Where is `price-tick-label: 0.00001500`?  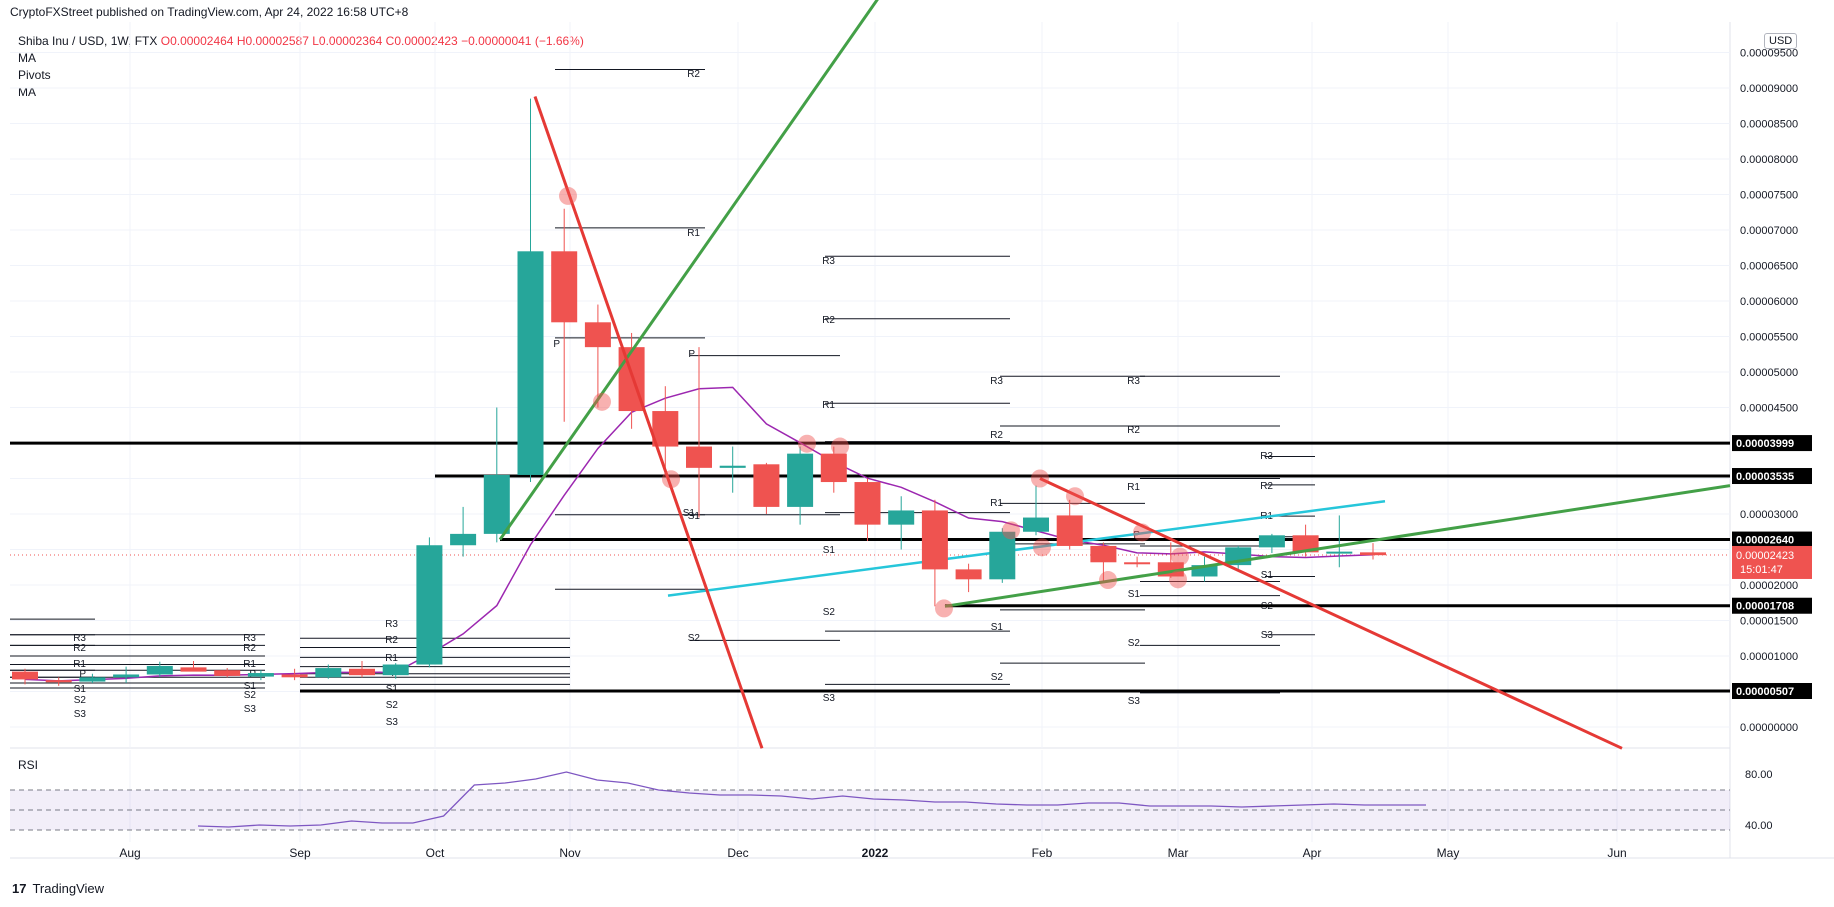
price-tick-label: 0.00001500 is located at coordinates (1769, 622).